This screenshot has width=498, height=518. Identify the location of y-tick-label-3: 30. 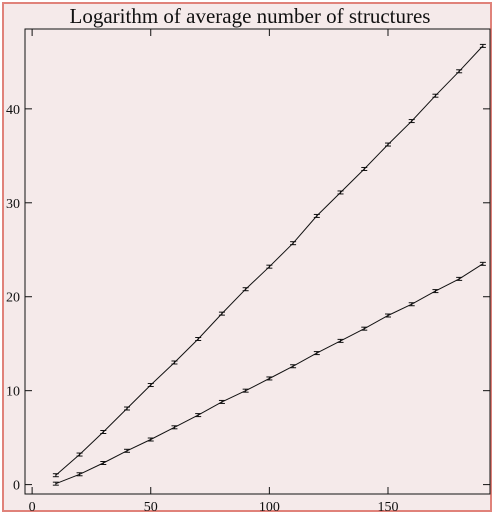
(13, 204).